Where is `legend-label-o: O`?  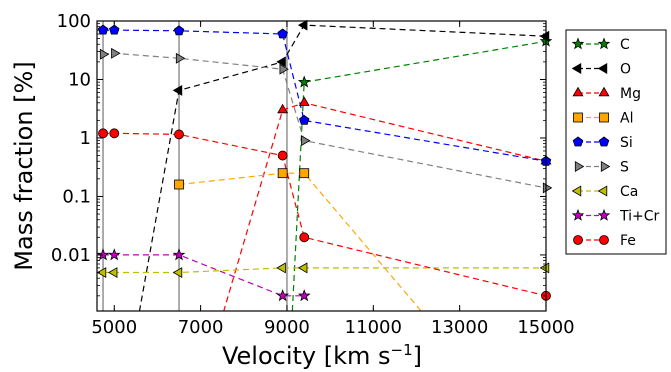 legend-label-o: O is located at coordinates (625, 70).